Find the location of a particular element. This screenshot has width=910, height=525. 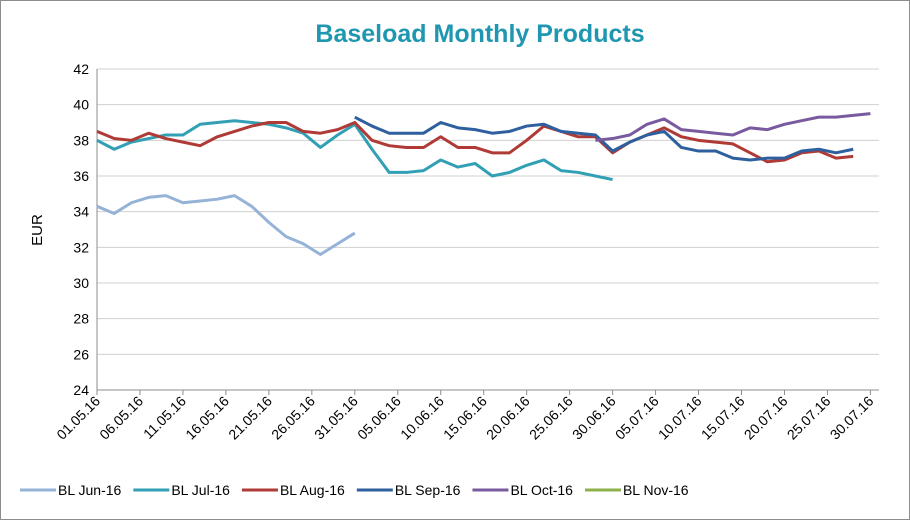

y-axis-label: EUR is located at coordinates (37, 230).